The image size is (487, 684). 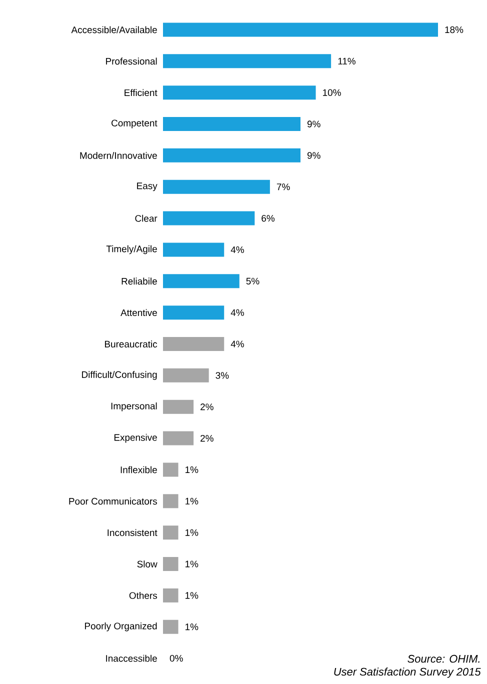 What do you see at coordinates (147, 187) in the screenshot?
I see `y-tick-label: Easy` at bounding box center [147, 187].